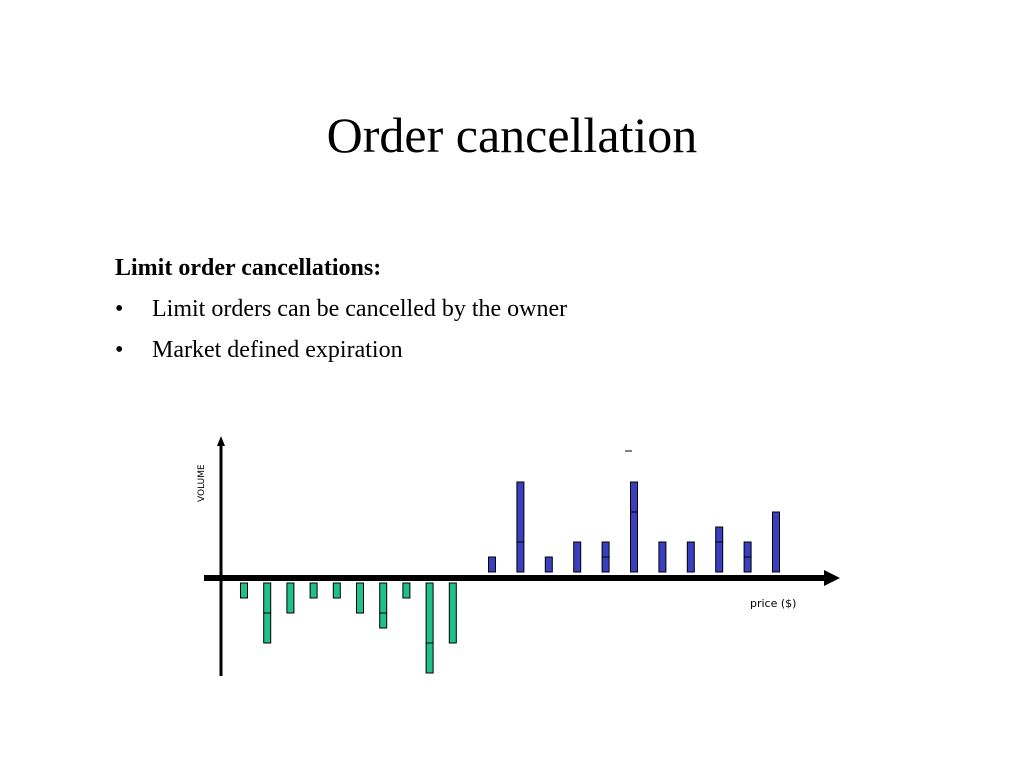 The width and height of the screenshot is (1024, 768). What do you see at coordinates (277, 350) in the screenshot?
I see `bullet-text: Market defined expiration` at bounding box center [277, 350].